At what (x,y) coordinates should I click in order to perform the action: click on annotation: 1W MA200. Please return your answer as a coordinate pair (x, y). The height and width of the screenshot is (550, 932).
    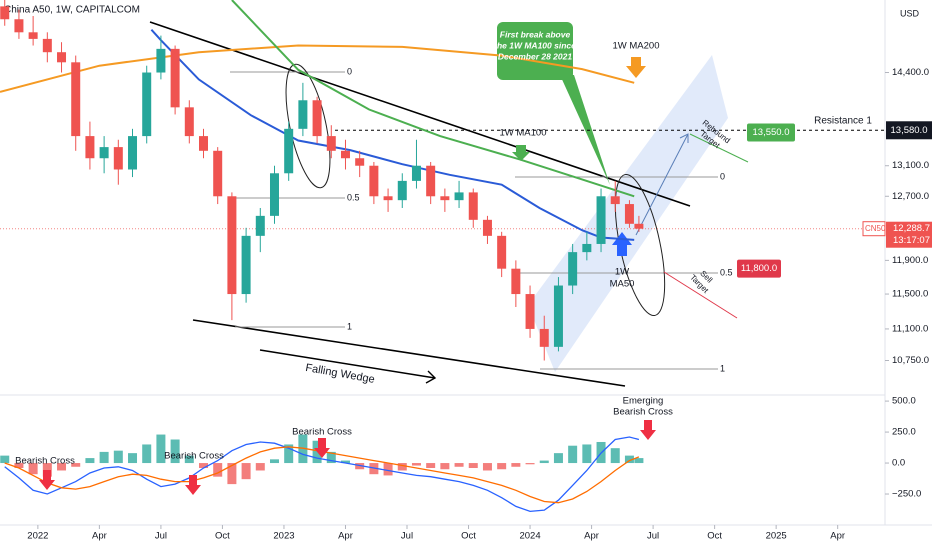
    Looking at the image, I should click on (636, 46).